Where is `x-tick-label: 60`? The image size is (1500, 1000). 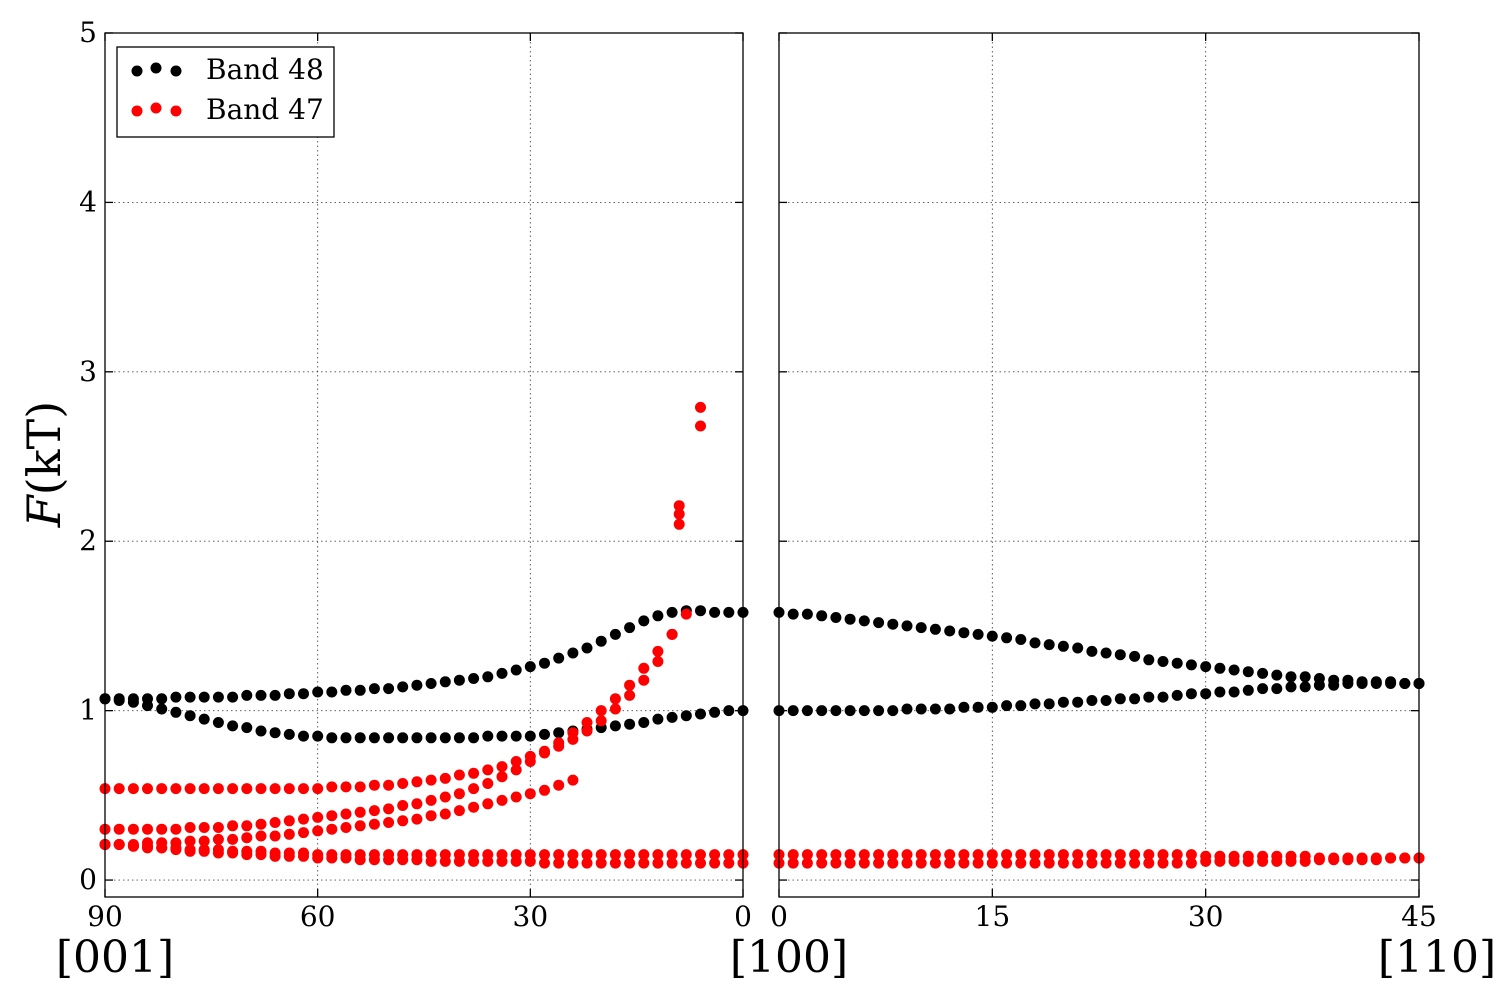
x-tick-label: 60 is located at coordinates (318, 916).